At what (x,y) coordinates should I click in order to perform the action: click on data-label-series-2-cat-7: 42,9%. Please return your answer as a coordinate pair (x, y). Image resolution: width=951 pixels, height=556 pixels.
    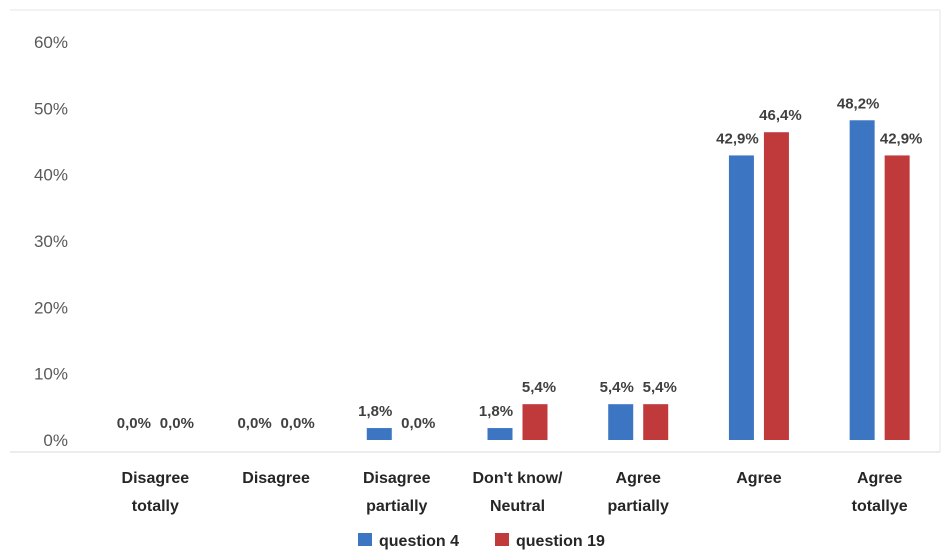
    Looking at the image, I should click on (901, 138).